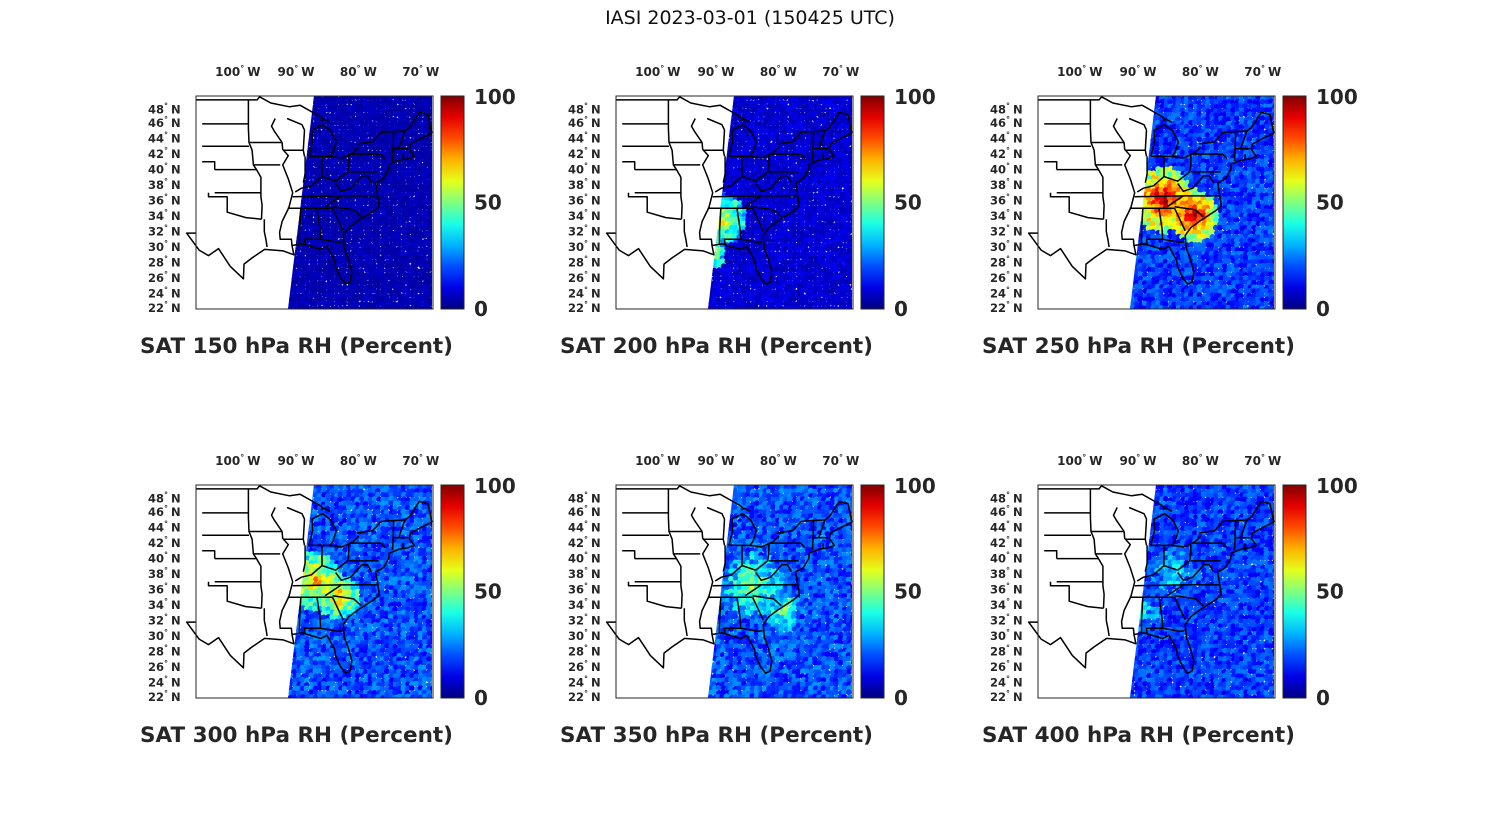  I want to click on panel-title: SAT 350 hPa RH (Percent), so click(716, 735).